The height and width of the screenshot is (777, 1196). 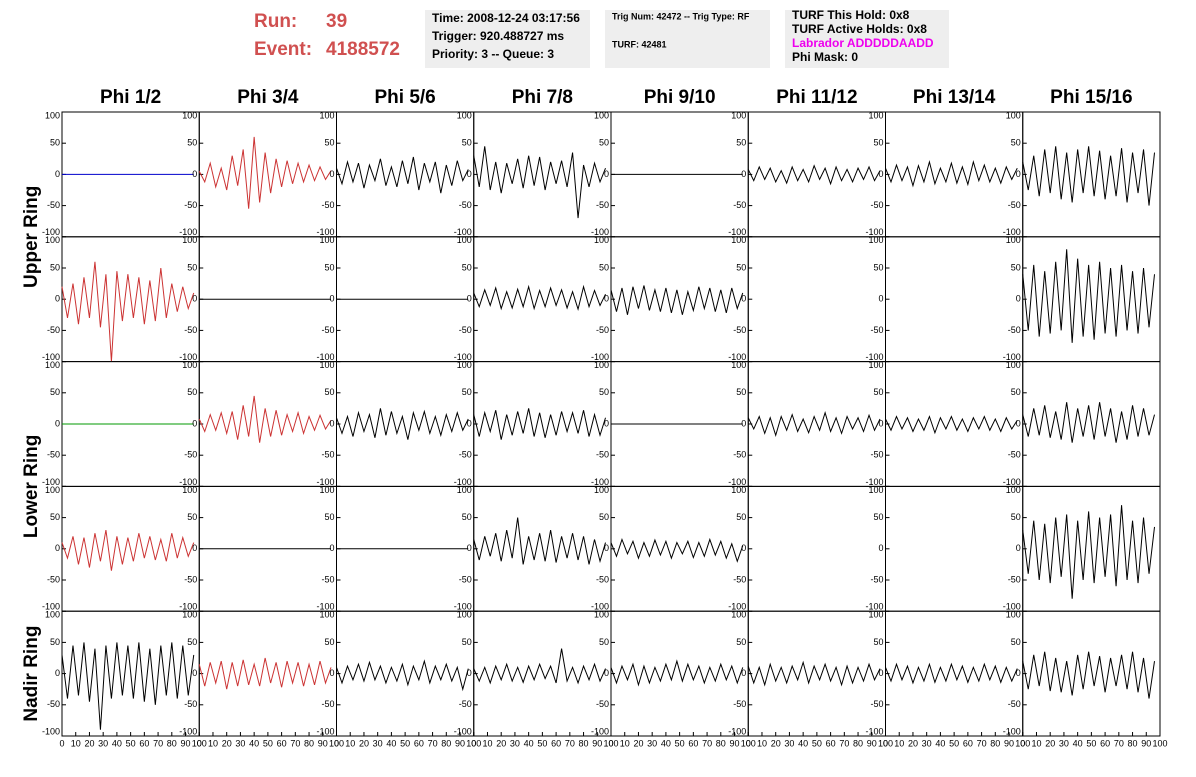 I want to click on x-tick-label: 100, so click(x=1159, y=743).